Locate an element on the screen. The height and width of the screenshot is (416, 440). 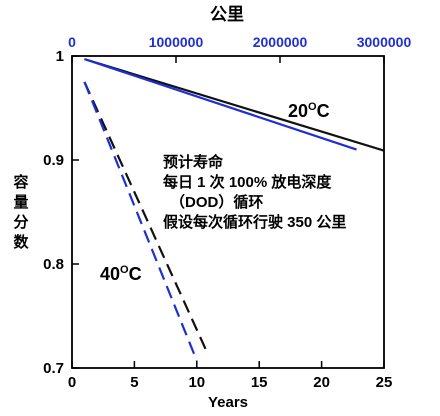
y-axis-label-char: 量 is located at coordinates (20, 202).